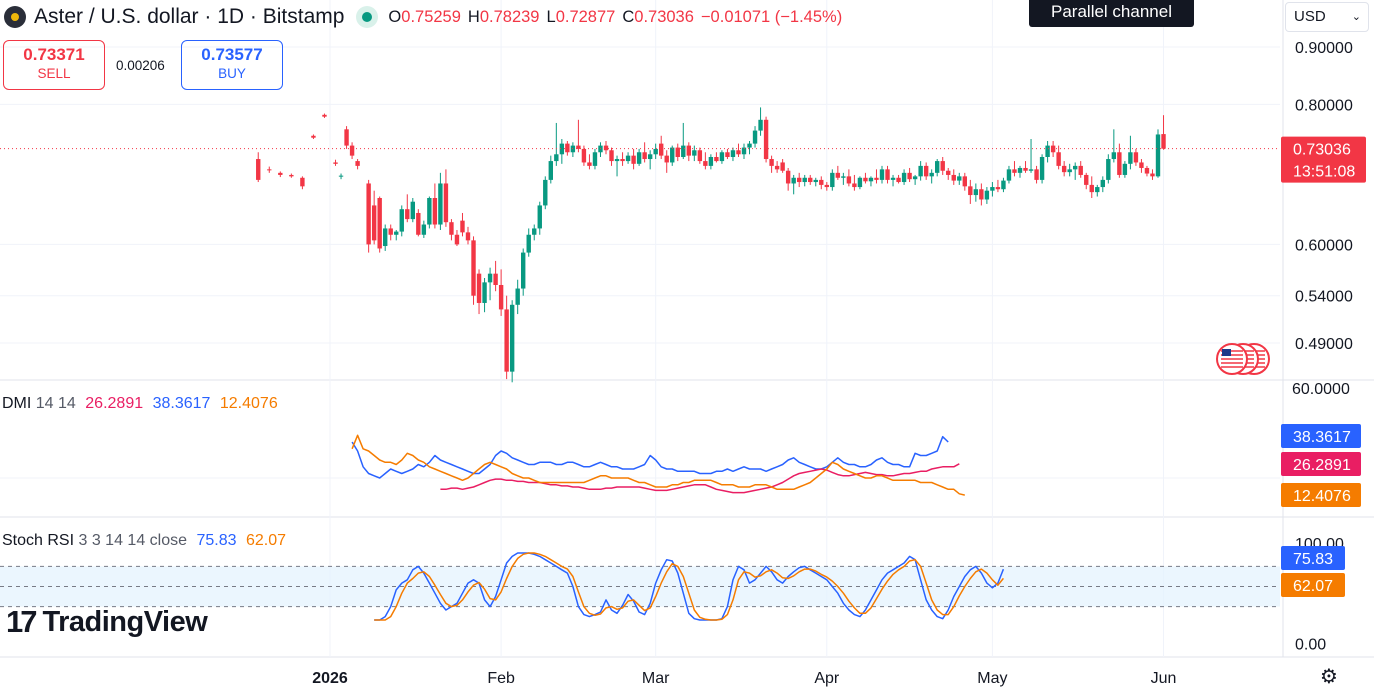 The width and height of the screenshot is (1374, 694). I want to click on settings-gear-icon: ⚙, so click(1329, 677).